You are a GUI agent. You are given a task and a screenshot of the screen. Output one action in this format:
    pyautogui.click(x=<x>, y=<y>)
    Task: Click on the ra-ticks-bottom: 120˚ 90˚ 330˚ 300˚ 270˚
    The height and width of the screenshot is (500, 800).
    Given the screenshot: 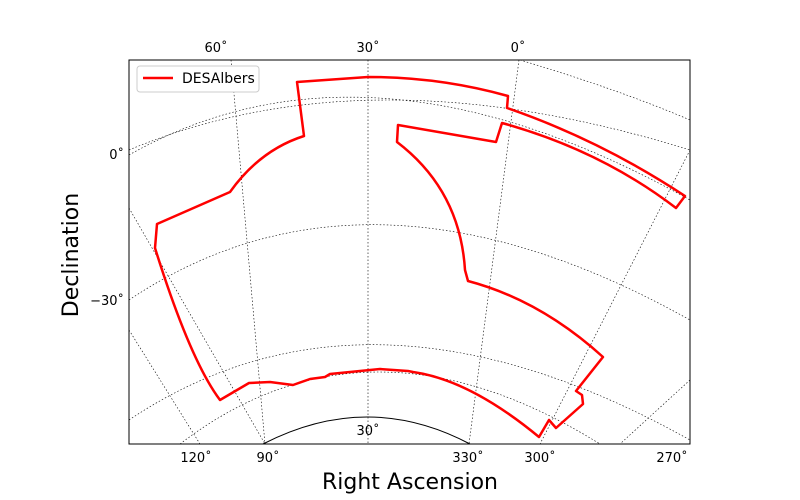 What is the action you would take?
    pyautogui.click(x=433, y=458)
    